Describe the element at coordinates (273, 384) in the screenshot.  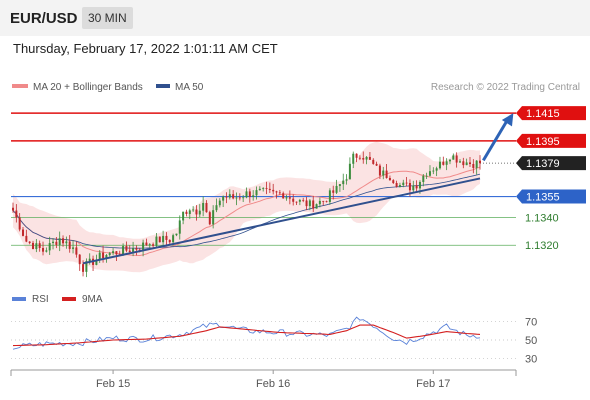
I see `x-tick-label: Feb 16` at that location.